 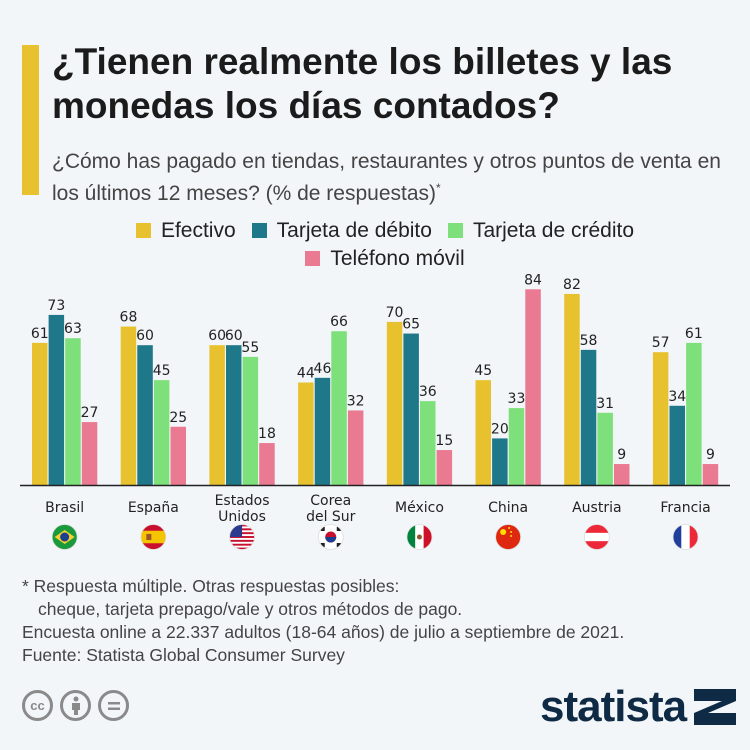 I want to click on data-label: 20, so click(x=500, y=429).